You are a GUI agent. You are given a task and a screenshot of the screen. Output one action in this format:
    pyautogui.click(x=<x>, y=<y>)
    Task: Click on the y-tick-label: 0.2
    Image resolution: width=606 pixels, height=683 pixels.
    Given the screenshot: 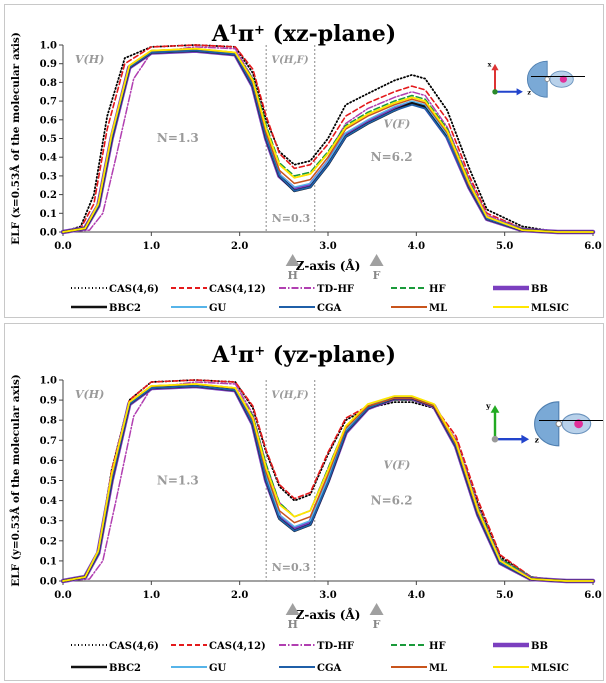 What is the action you would take?
    pyautogui.click(x=48, y=541)
    